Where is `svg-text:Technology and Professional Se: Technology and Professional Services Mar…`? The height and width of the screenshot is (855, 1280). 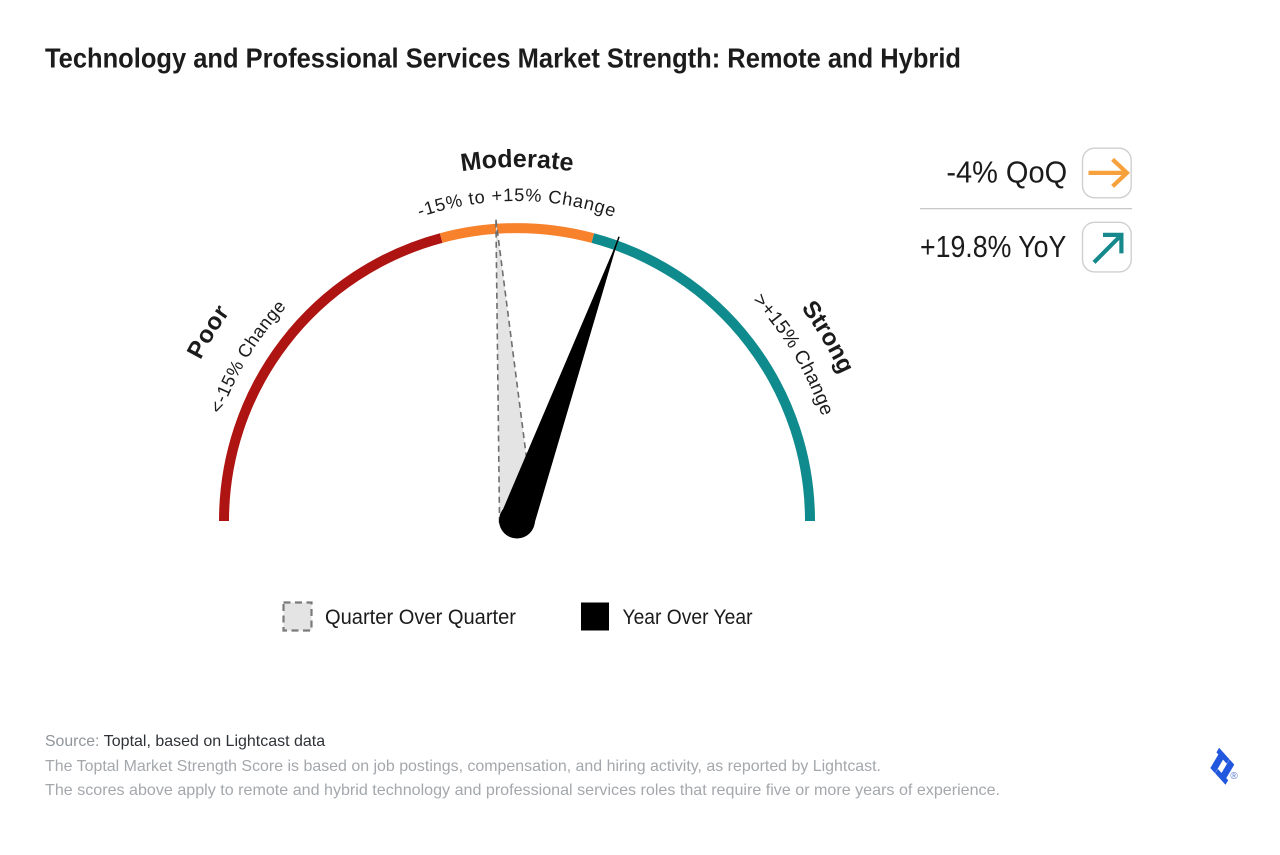
svg-text:Technology and Professional Se: Technology and Professional Services Mar… is located at coordinates (503, 58).